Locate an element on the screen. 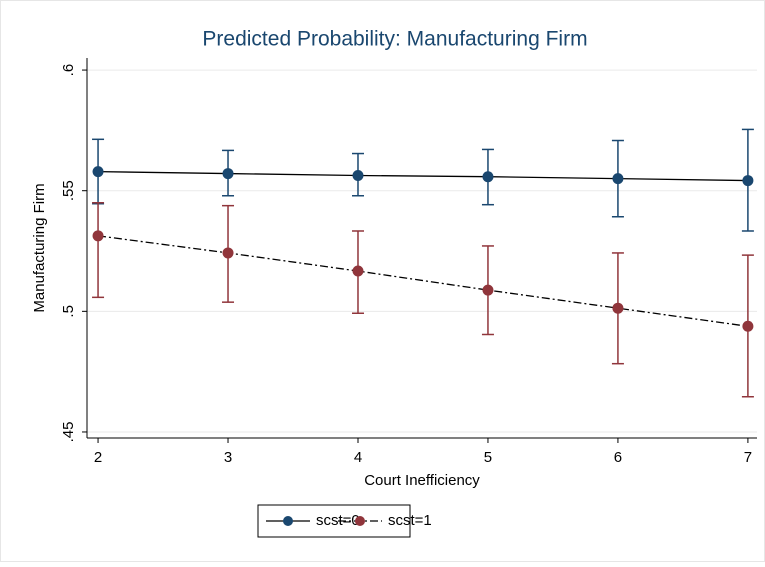 The height and width of the screenshot is (567, 765). legend-label: scst=0 is located at coordinates (338, 520).